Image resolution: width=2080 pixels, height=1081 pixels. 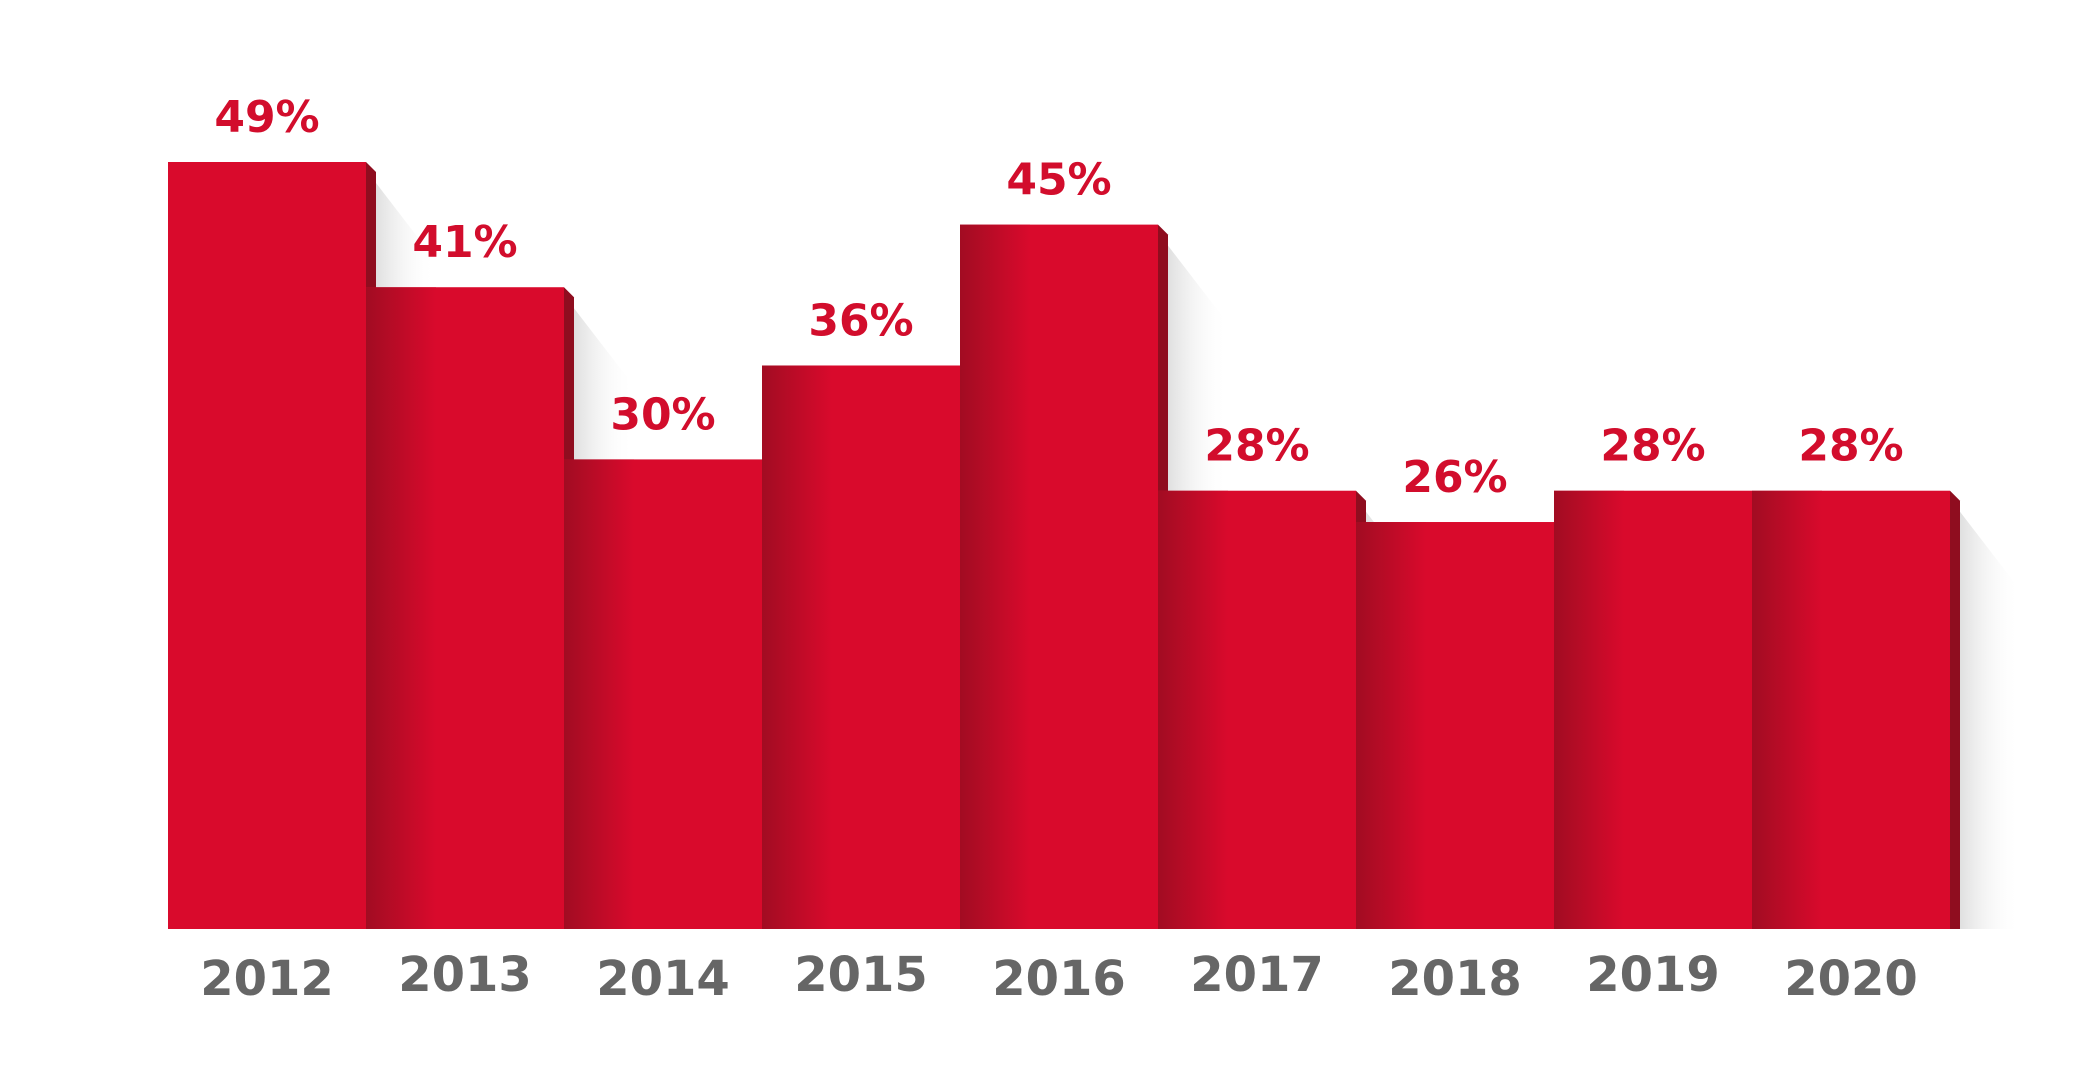 I want to click on tick-label-2016: 2016, so click(x=1059, y=979).